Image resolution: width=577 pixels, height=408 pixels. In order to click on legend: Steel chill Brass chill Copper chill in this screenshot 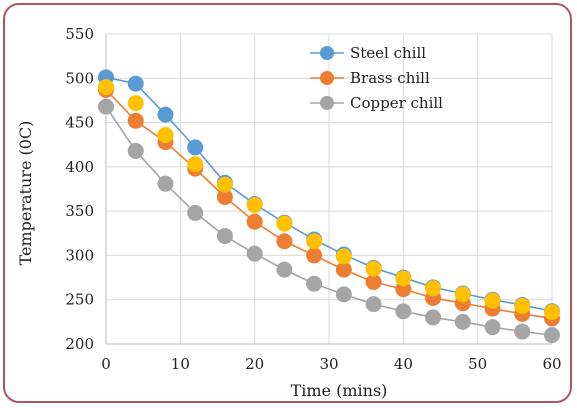, I will do `click(376, 78)`.